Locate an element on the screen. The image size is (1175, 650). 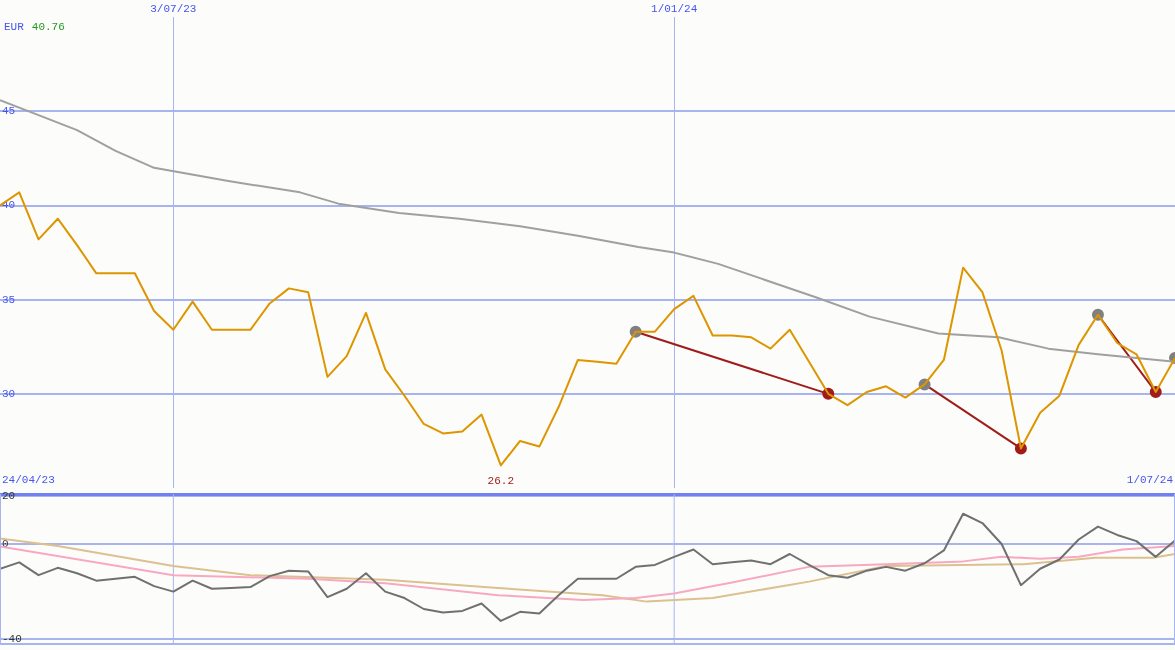
y-tick-label: 0 is located at coordinates (5, 543).